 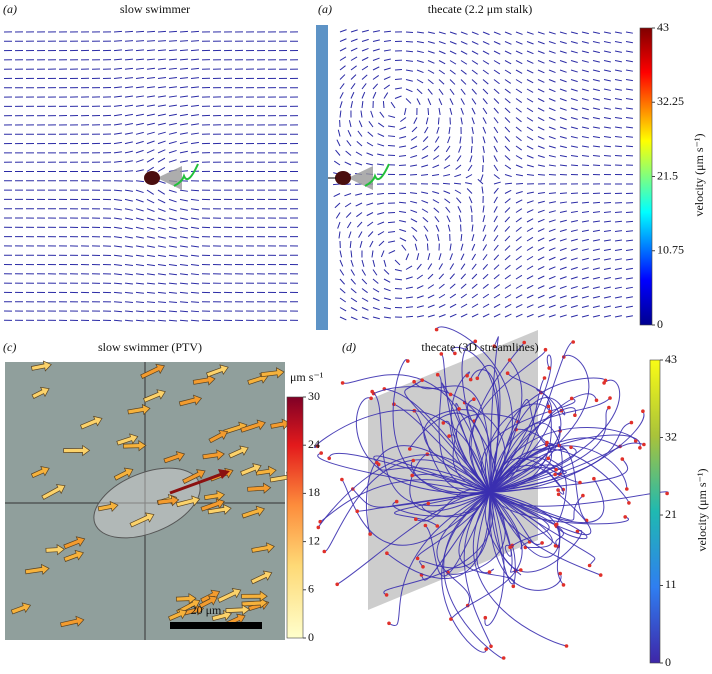 What do you see at coordinates (349, 347) in the screenshot?
I see `panel-label: (d)` at bounding box center [349, 347].